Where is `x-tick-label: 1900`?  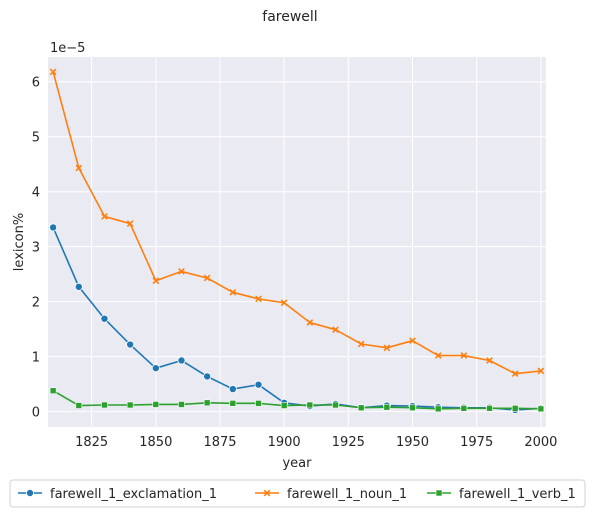 x-tick-label: 1900 is located at coordinates (284, 442).